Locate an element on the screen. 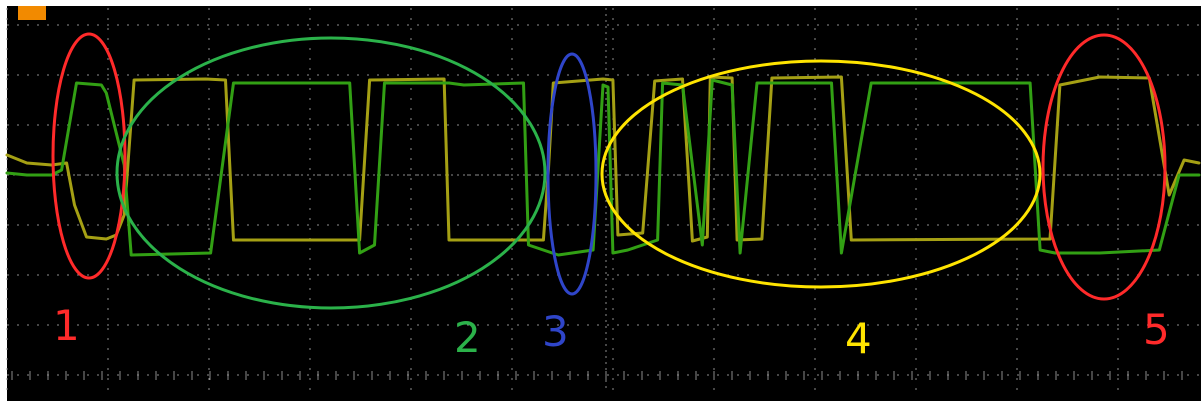 The width and height of the screenshot is (1201, 409). left-border is located at coordinates (3, 204).